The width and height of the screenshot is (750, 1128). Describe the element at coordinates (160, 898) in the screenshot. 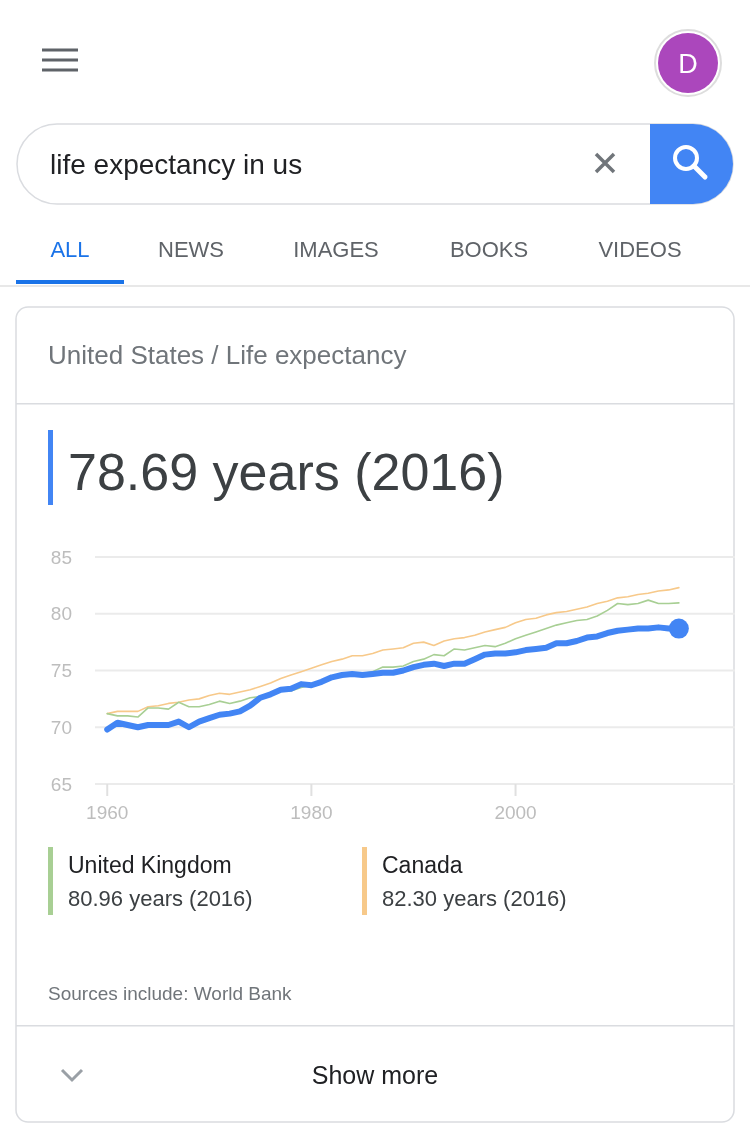

I see `text: 80.96 years (2016)` at that location.